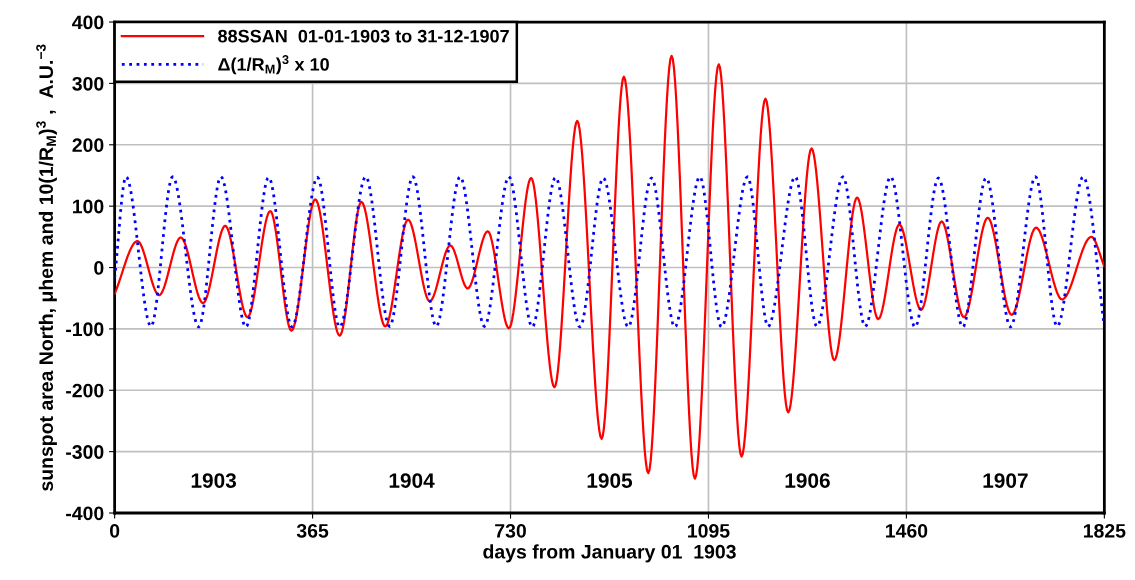 Image resolution: width=1135 pixels, height=580 pixels. I want to click on y-axis-title: sunspot area North, μhem and 10(1/R$_{M}$)$^{3}$ , A.U.$^{−3}$, so click(46, 267).